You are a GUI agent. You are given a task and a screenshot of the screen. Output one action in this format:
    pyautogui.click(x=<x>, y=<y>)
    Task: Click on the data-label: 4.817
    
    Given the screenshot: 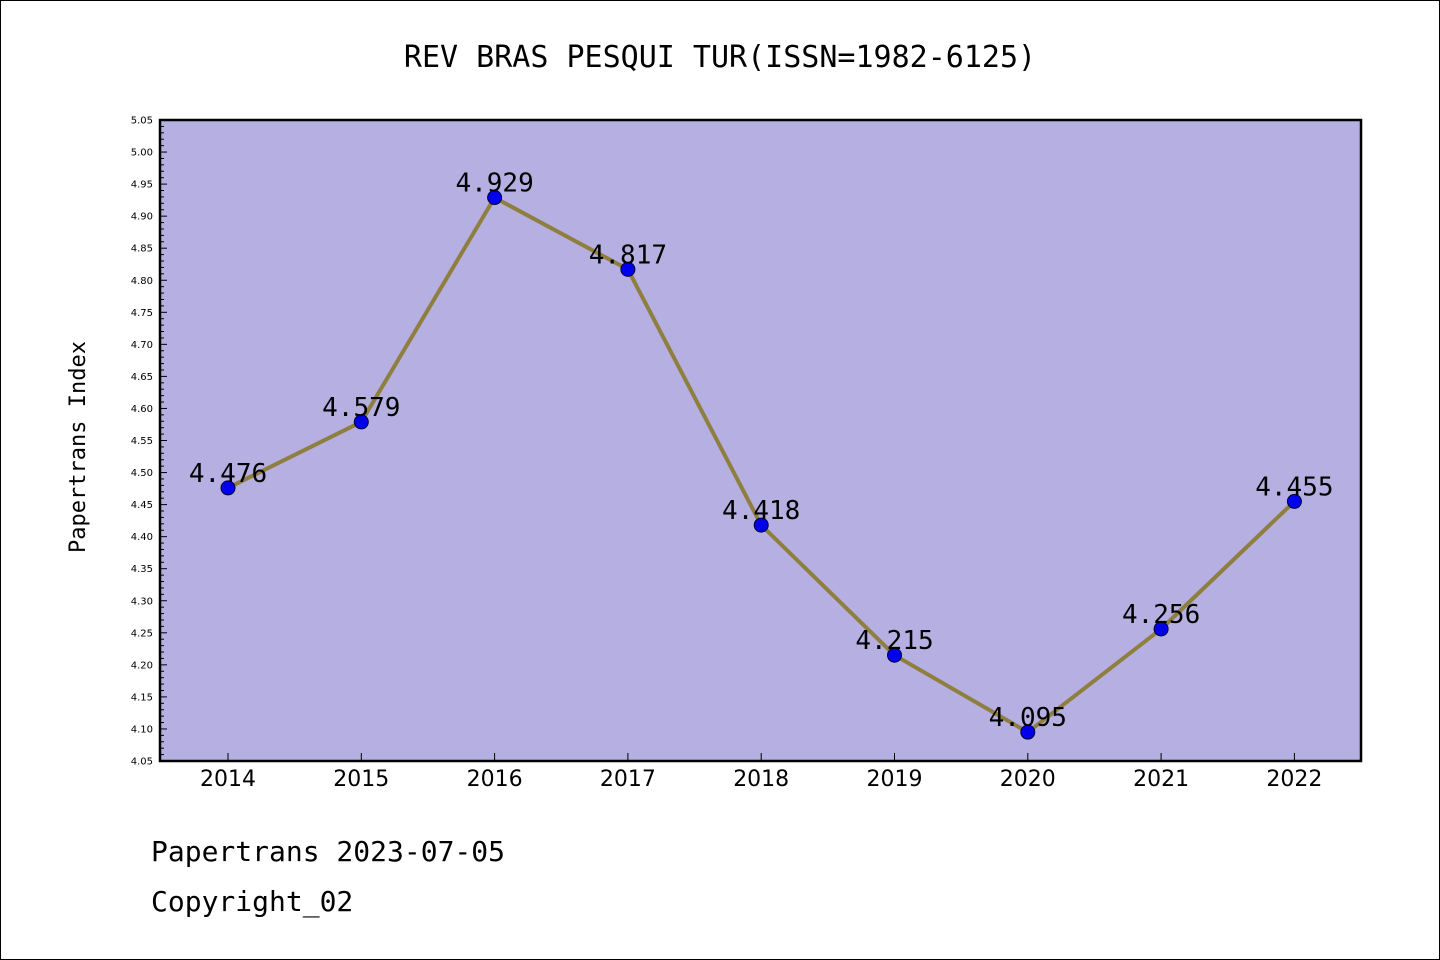 What is the action you would take?
    pyautogui.click(x=628, y=255)
    